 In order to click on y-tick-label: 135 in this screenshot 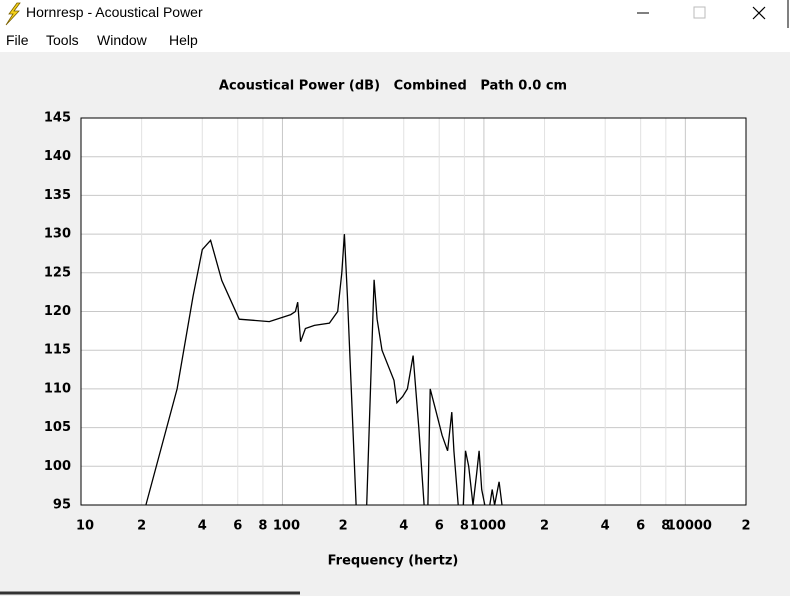, I will do `click(57, 195)`.